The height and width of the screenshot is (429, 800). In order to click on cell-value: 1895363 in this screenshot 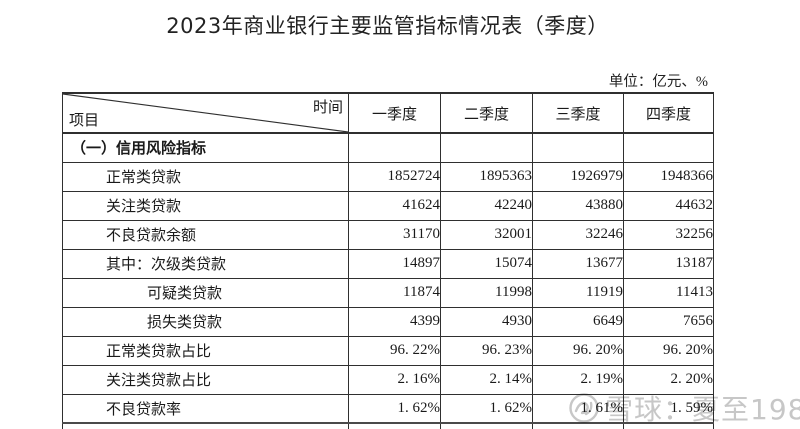, I will do `click(486, 176)`.